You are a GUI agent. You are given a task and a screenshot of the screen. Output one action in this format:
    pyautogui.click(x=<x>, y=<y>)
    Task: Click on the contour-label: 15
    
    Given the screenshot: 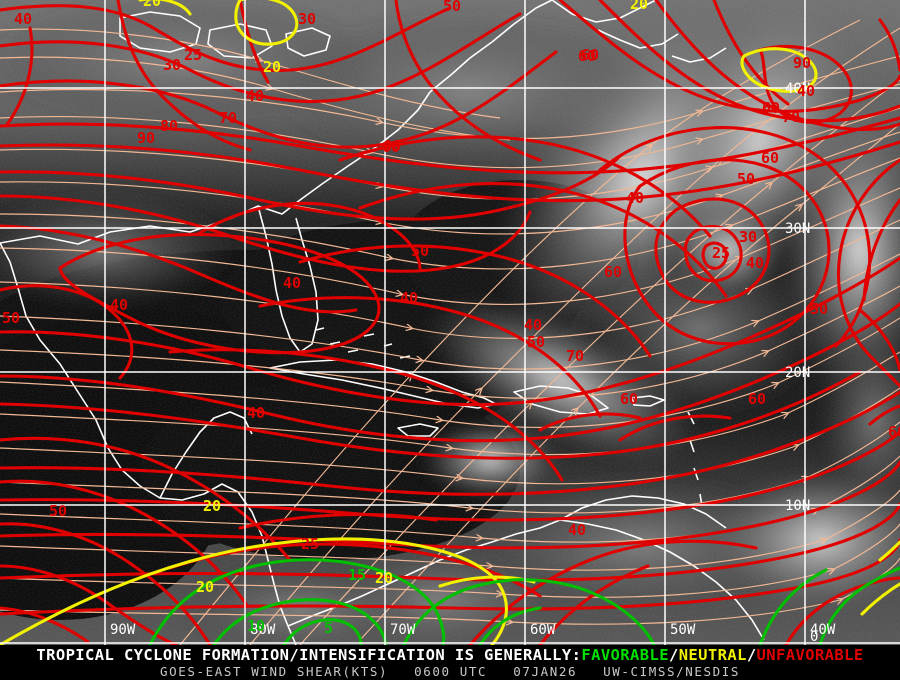 What is the action you would take?
    pyautogui.click(x=357, y=575)
    